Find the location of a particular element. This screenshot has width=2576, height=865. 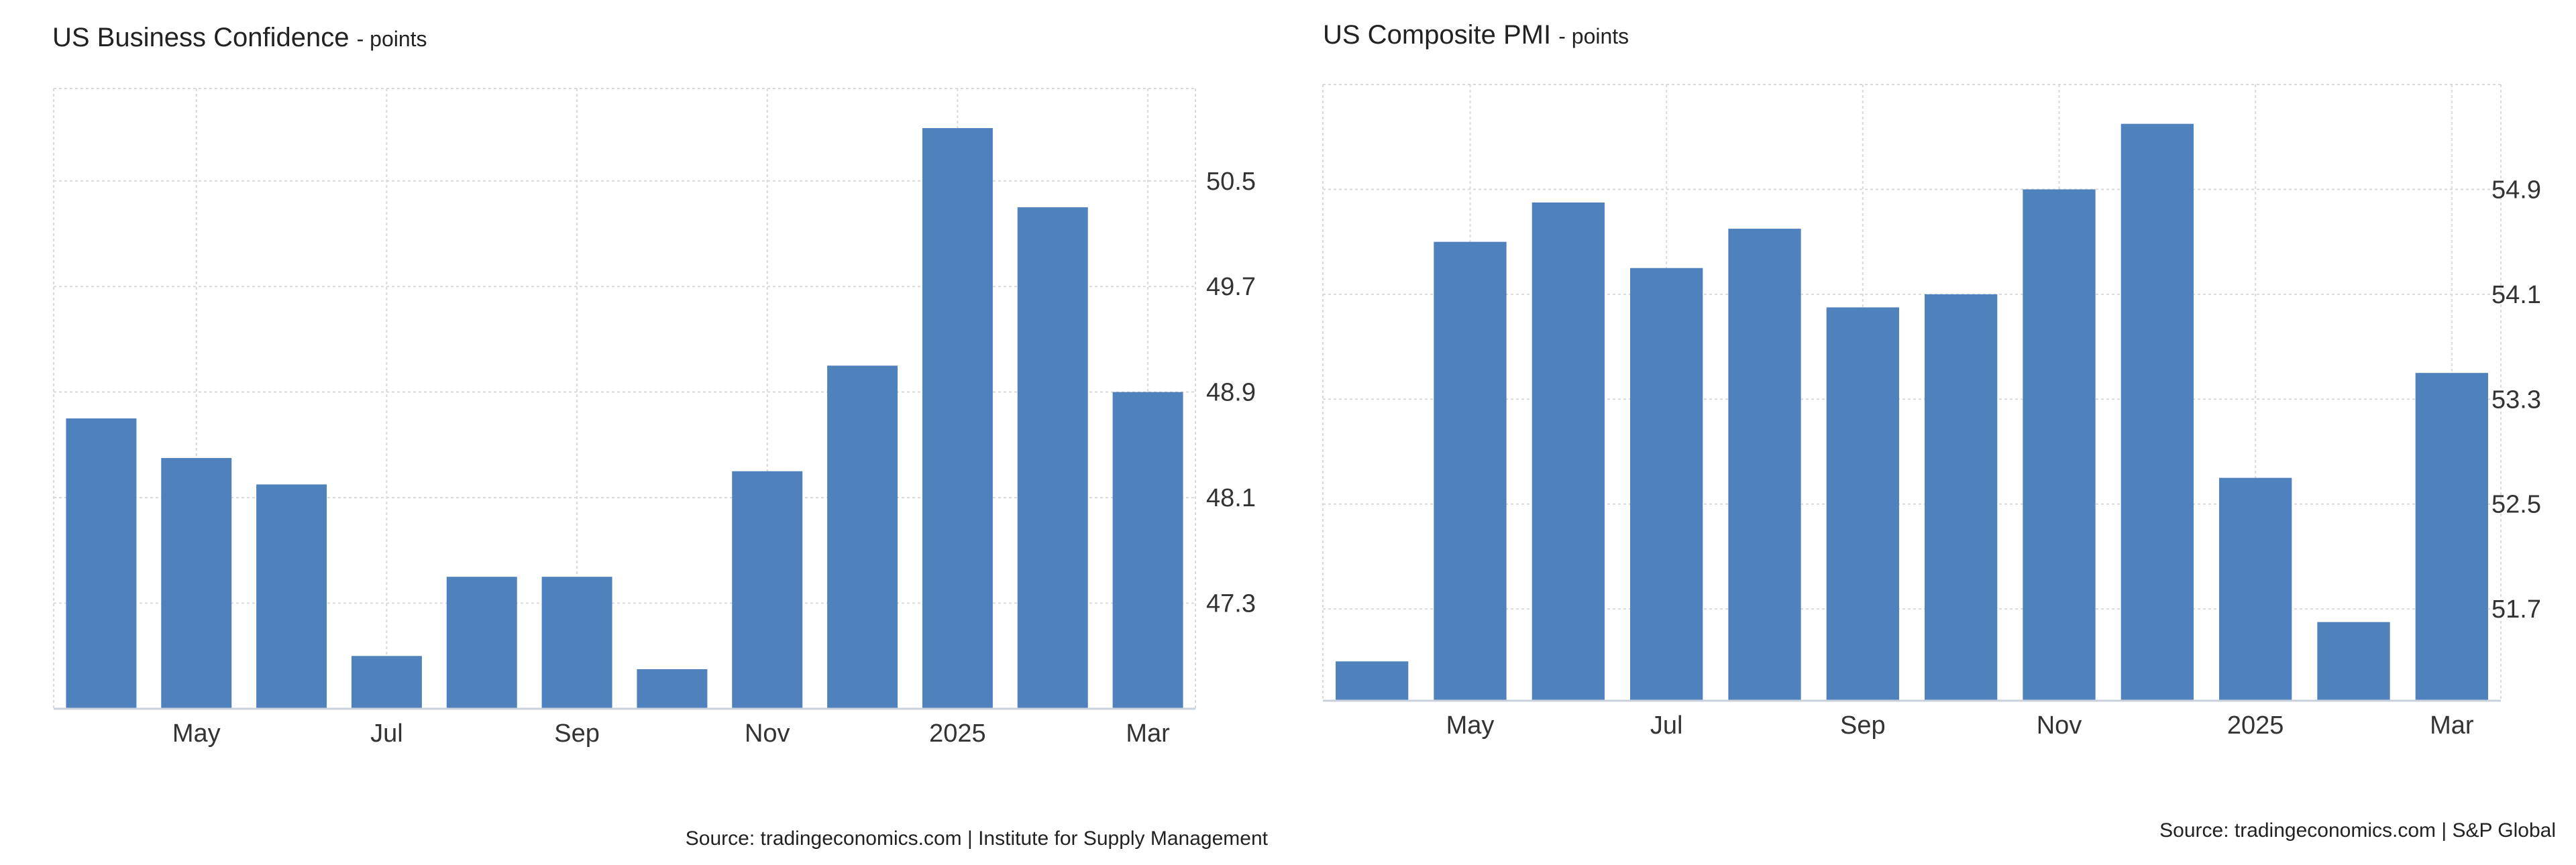

y-tick-label: 51.7 is located at coordinates (2516, 609).